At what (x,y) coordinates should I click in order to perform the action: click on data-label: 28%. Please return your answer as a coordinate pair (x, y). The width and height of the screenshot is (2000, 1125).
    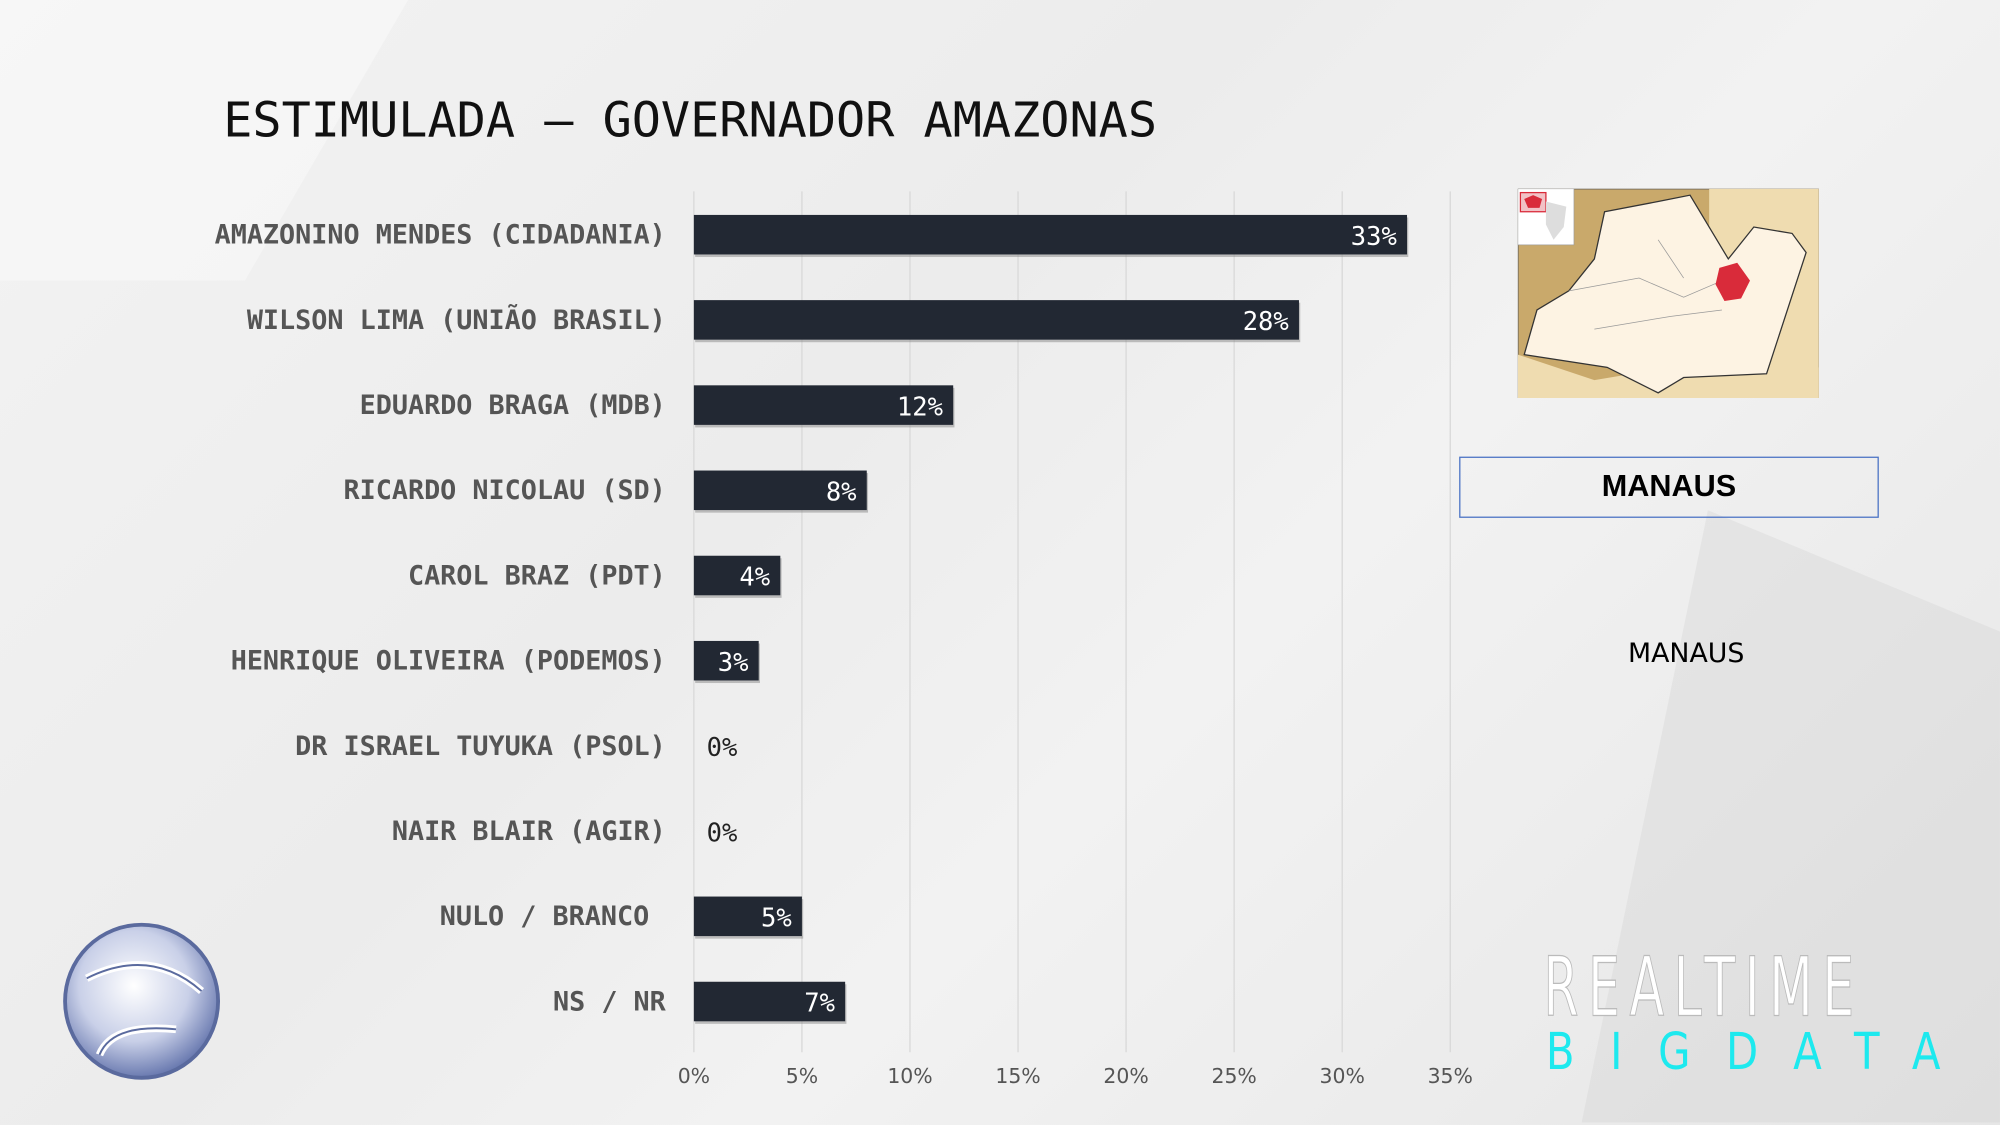
    Looking at the image, I should click on (1266, 322).